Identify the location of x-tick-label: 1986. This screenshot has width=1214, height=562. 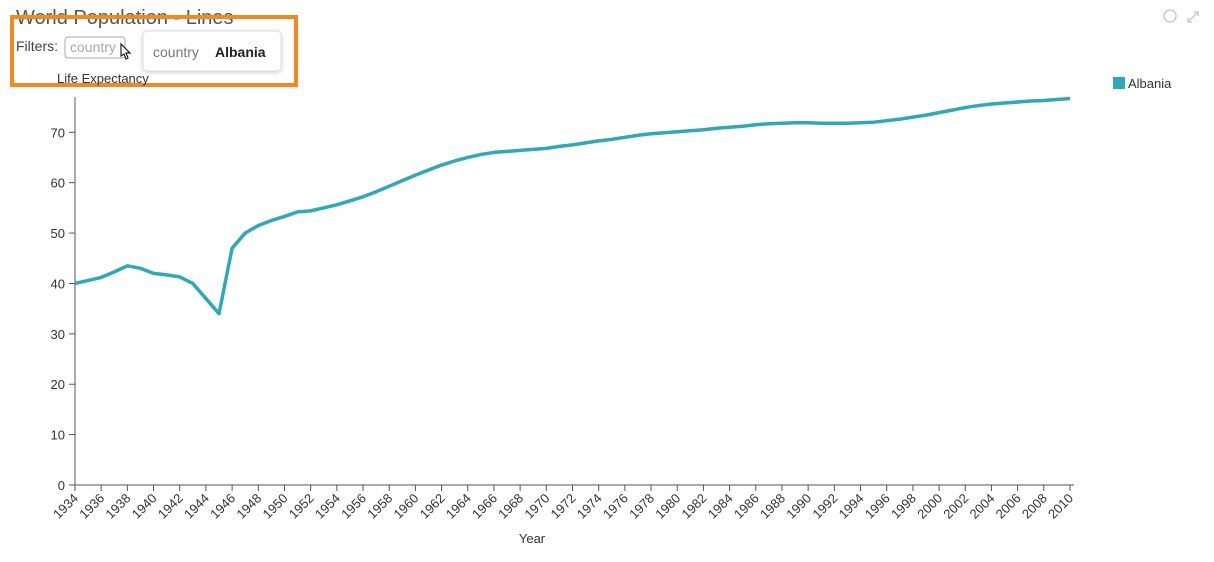
(746, 506).